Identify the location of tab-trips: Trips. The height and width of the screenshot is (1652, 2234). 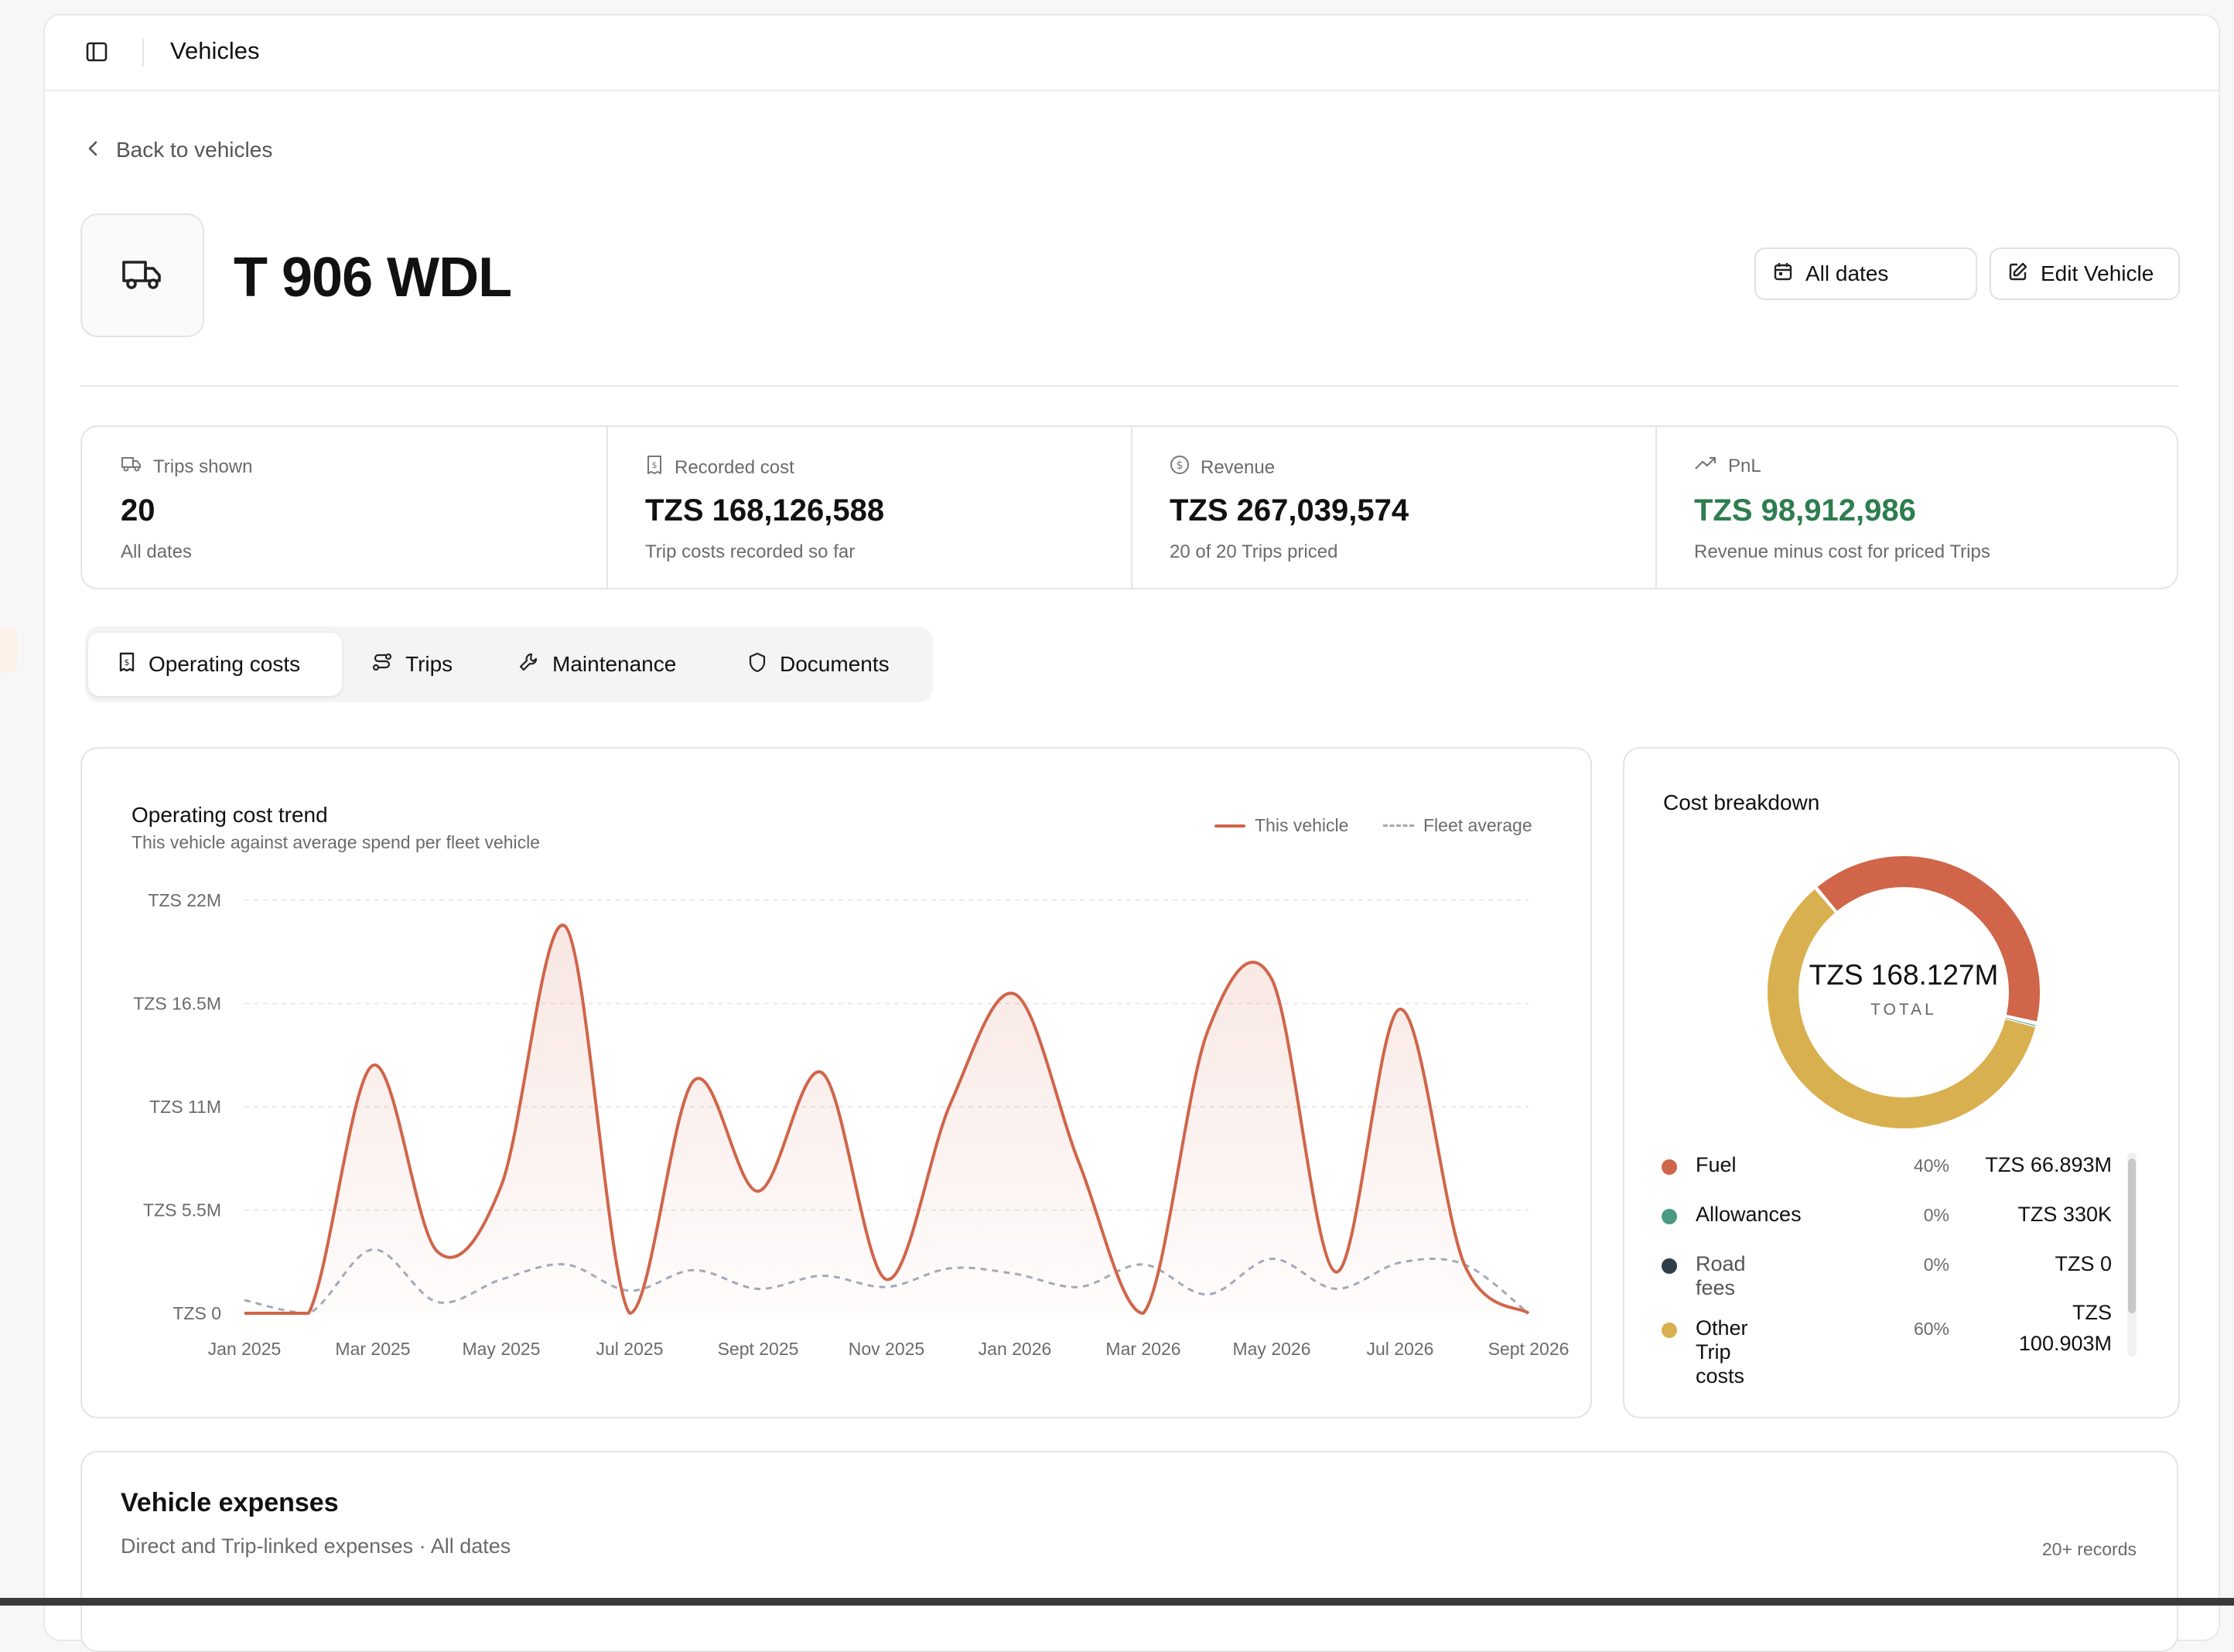
(412, 664).